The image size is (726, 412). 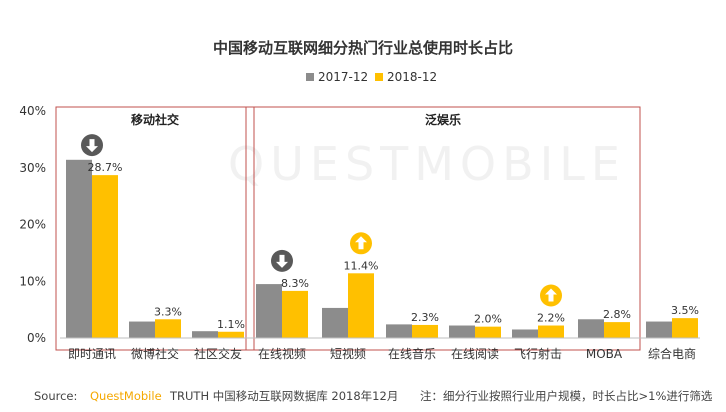 What do you see at coordinates (55, 396) in the screenshot?
I see `source-prefix: Source:` at bounding box center [55, 396].